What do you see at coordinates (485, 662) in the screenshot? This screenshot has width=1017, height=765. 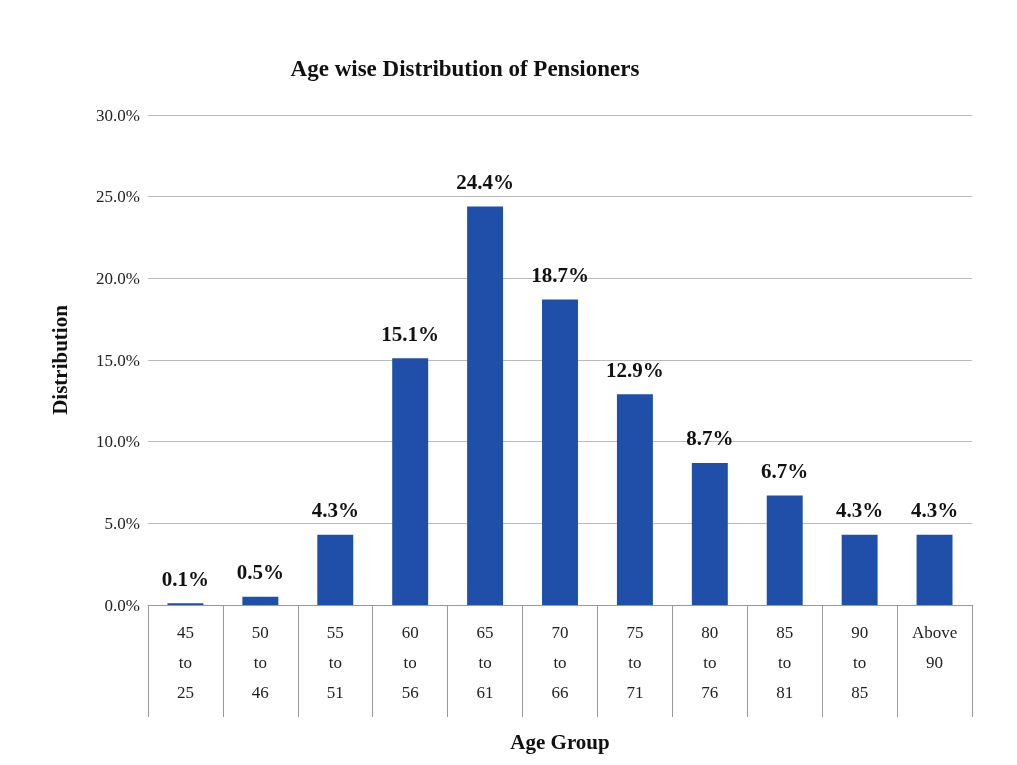 I see `x-tick-label: 65 to 61` at bounding box center [485, 662].